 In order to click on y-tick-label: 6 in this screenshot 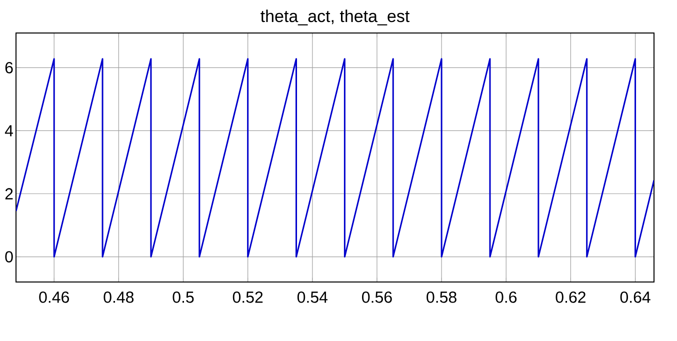, I will do `click(9, 68)`.